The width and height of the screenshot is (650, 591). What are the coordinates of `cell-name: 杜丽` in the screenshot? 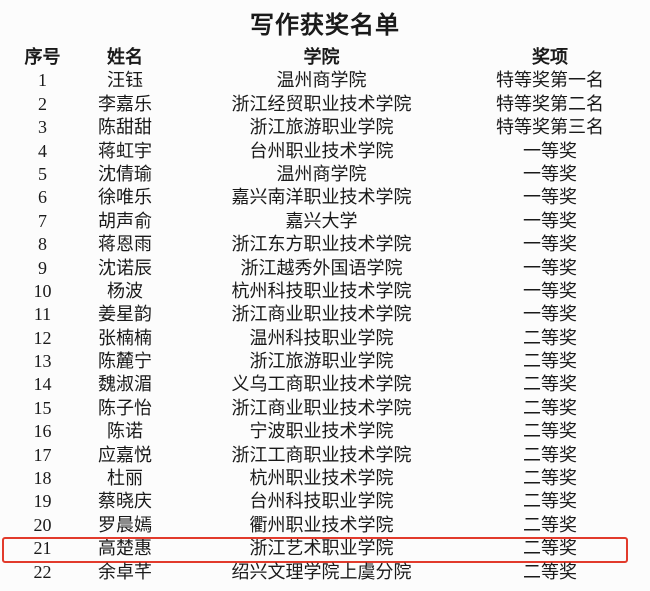 It's located at (125, 478).